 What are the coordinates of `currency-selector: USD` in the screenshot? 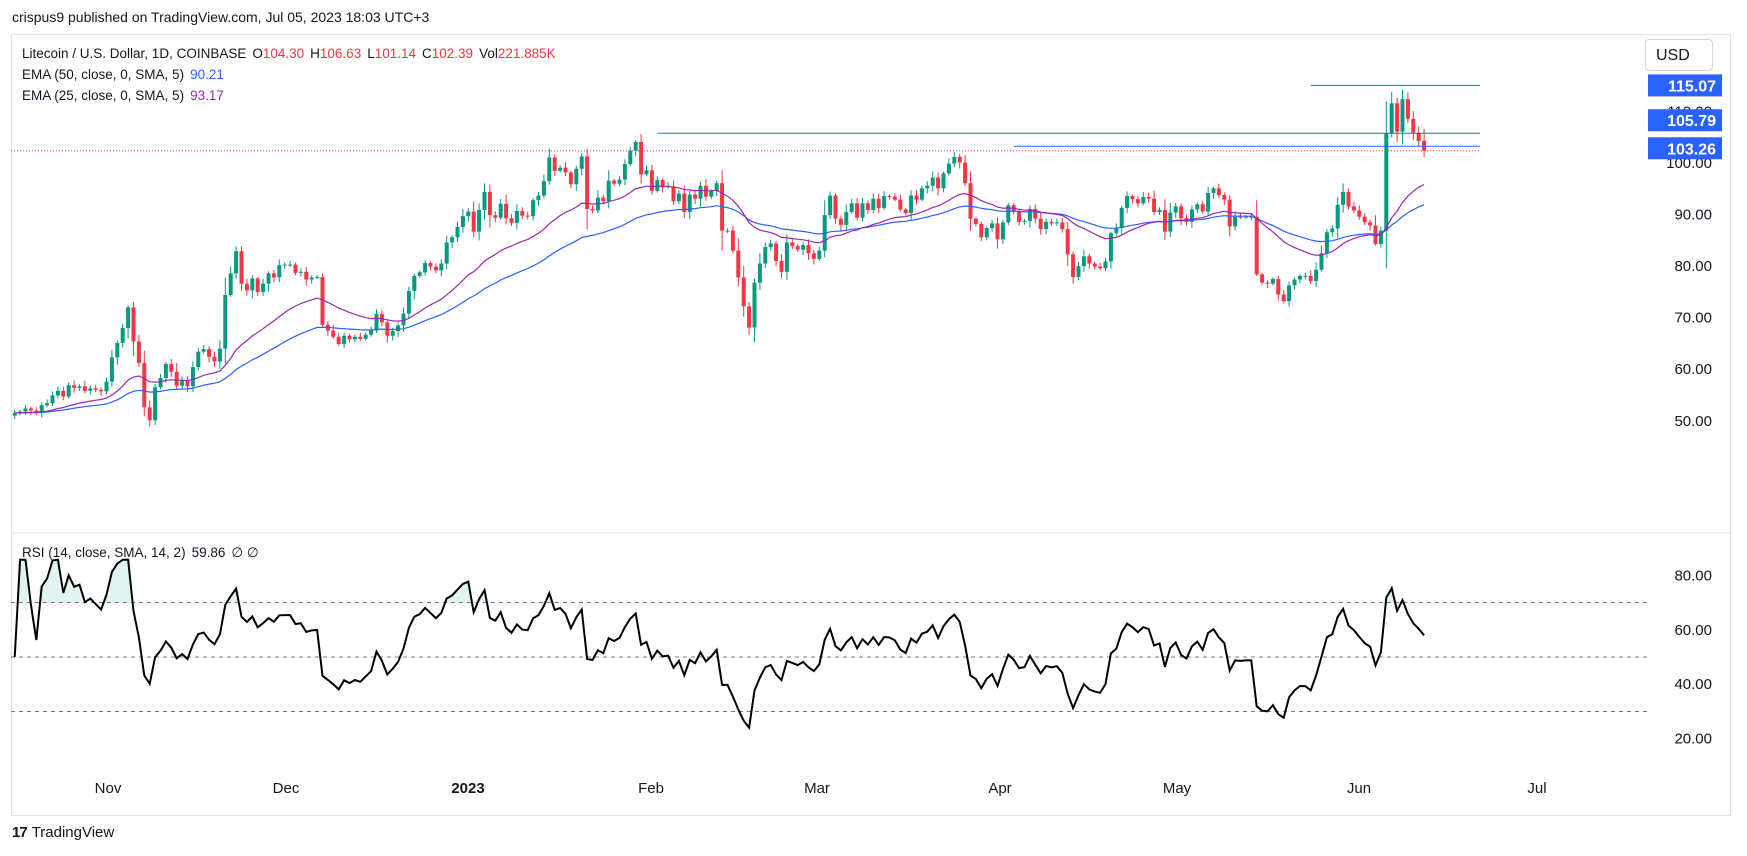 It's located at (1679, 55).